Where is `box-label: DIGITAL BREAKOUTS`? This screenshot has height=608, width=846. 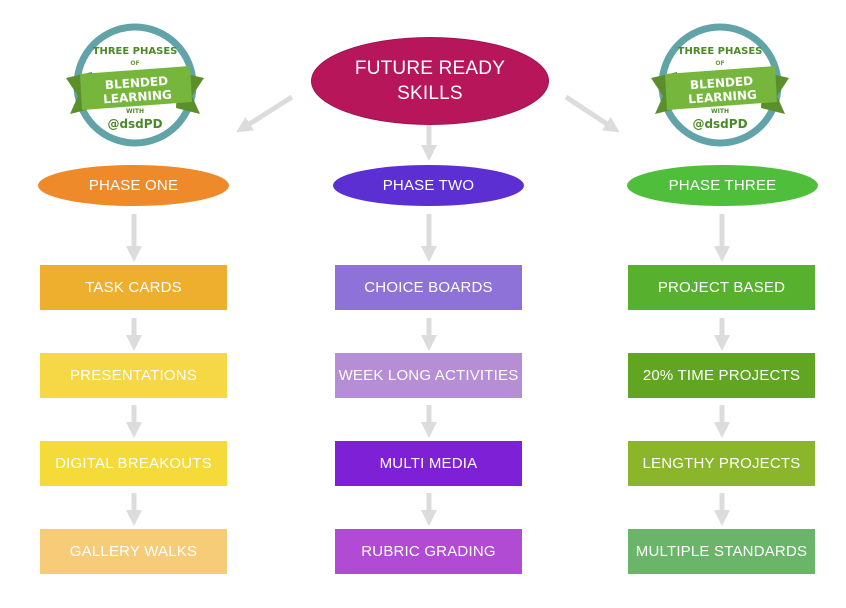 box-label: DIGITAL BREAKOUTS is located at coordinates (133, 463).